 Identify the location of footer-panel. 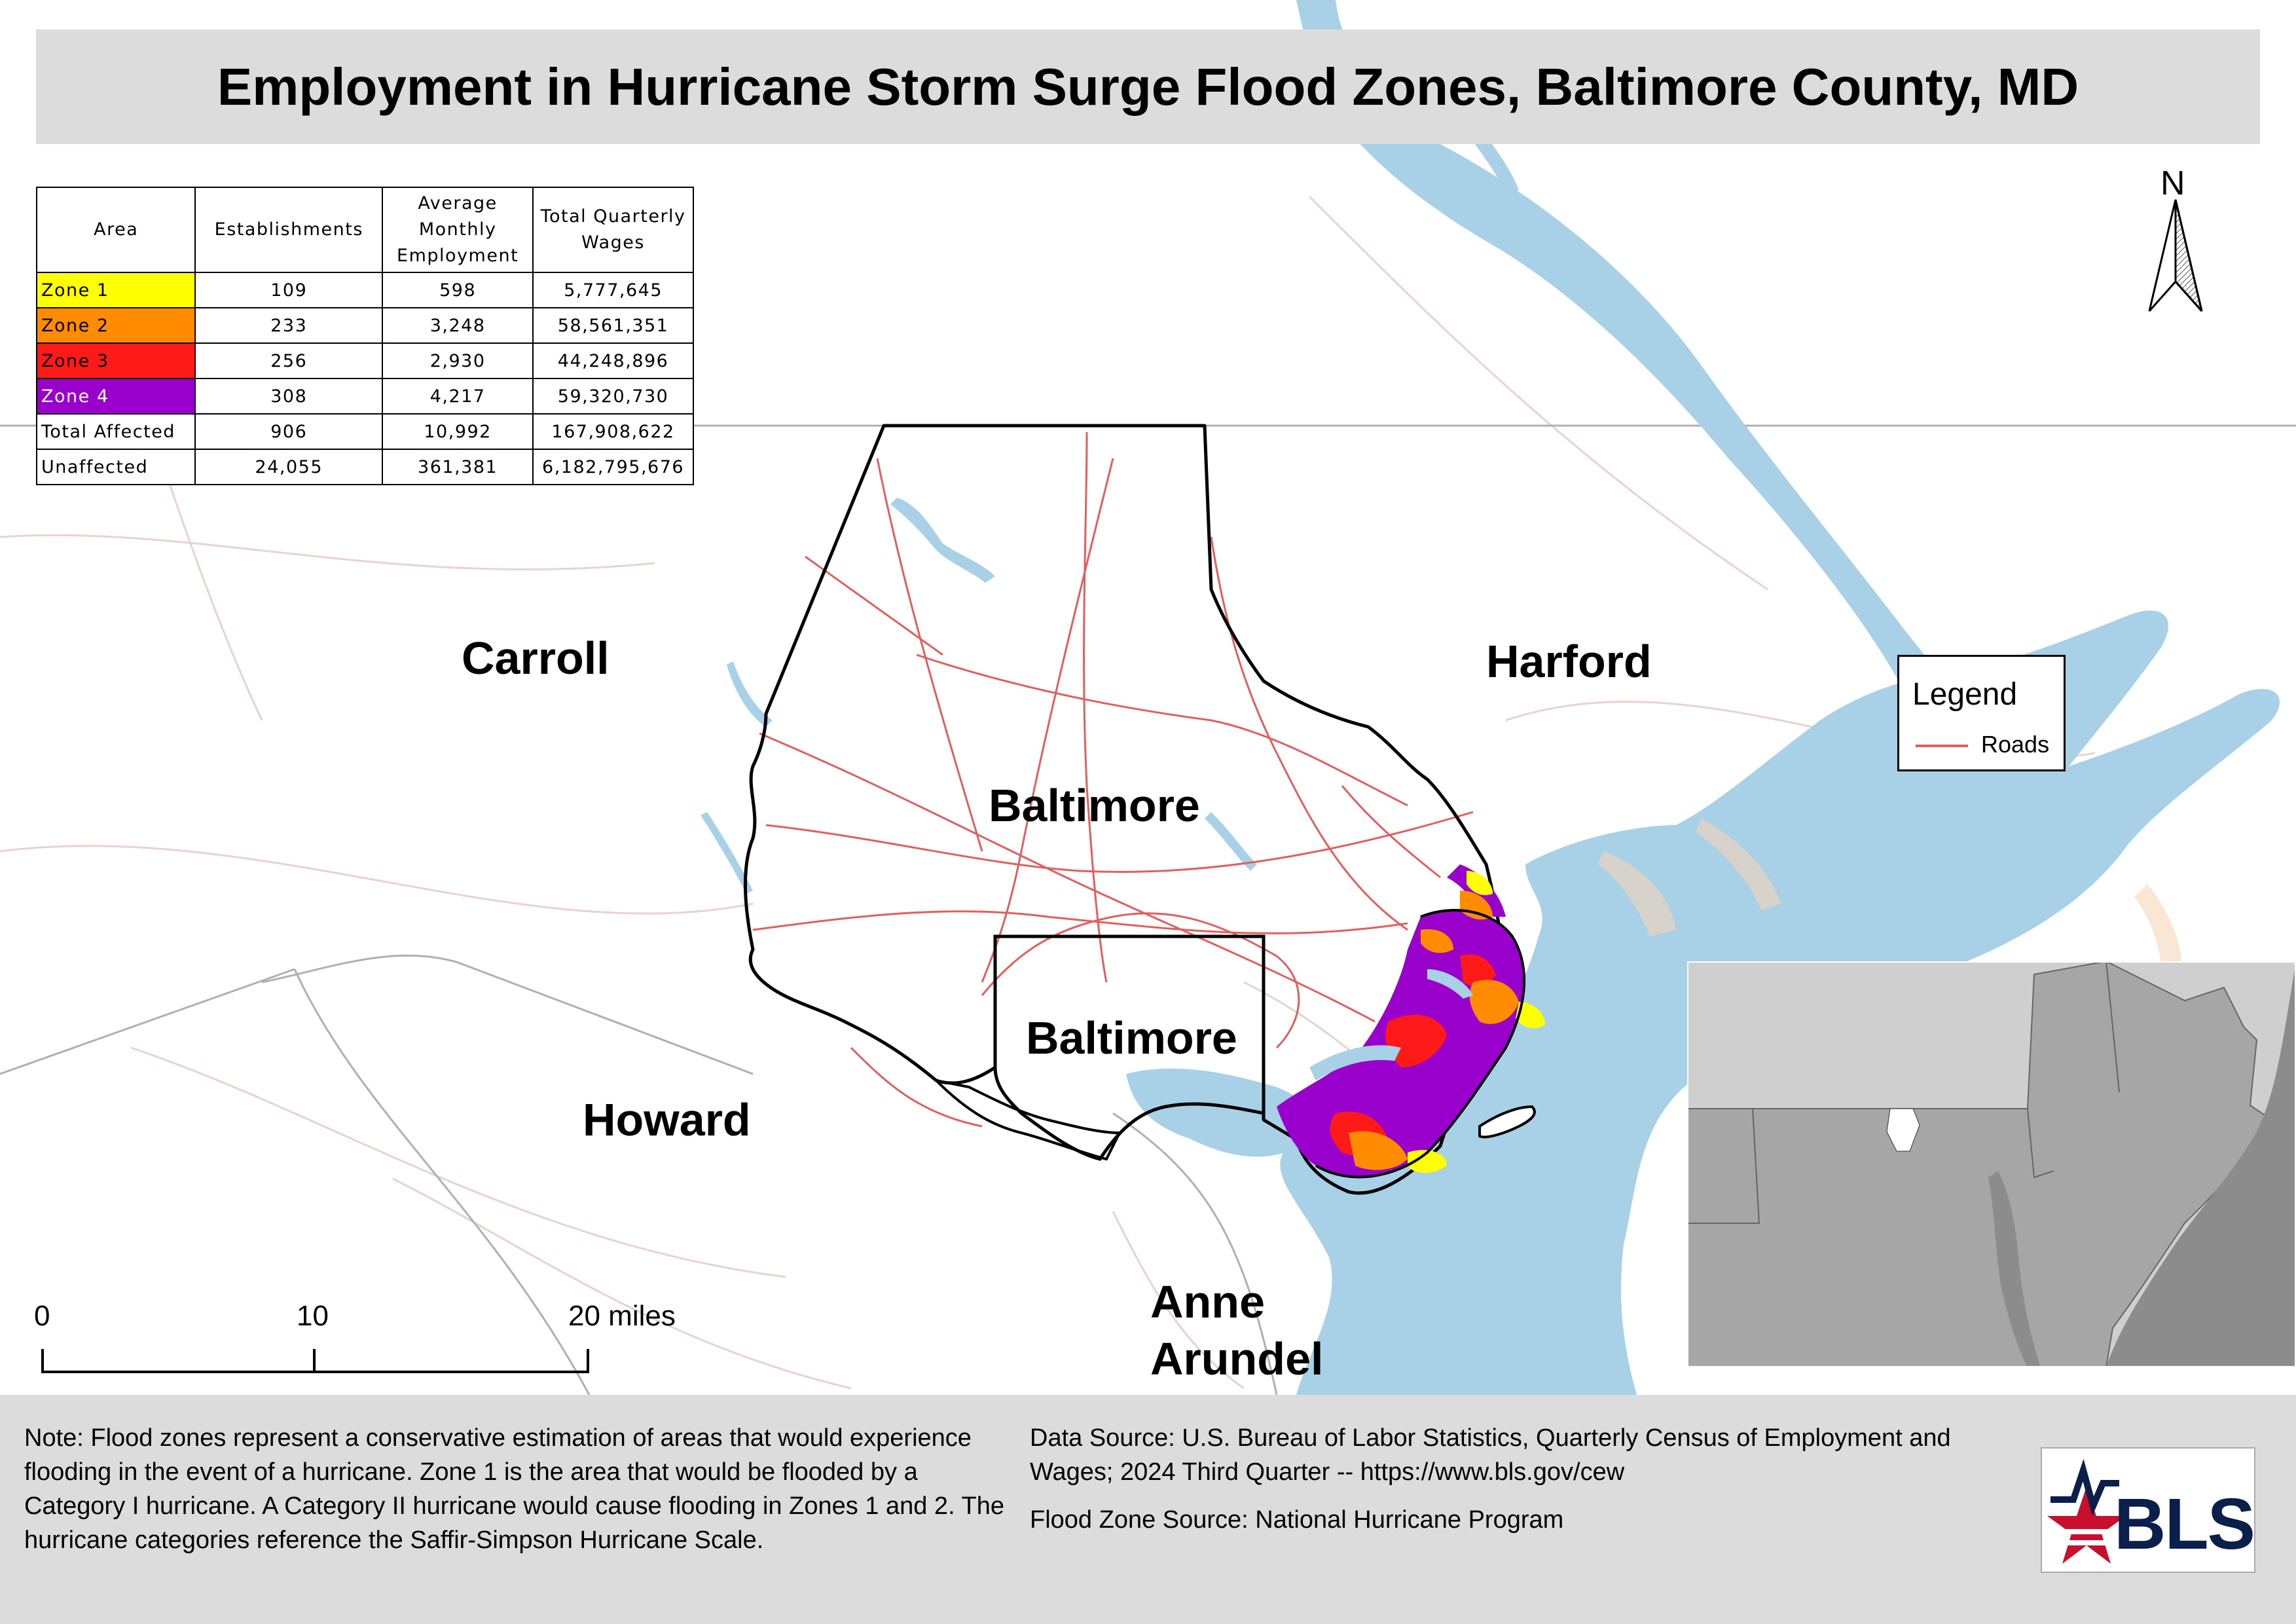
(1148, 1509).